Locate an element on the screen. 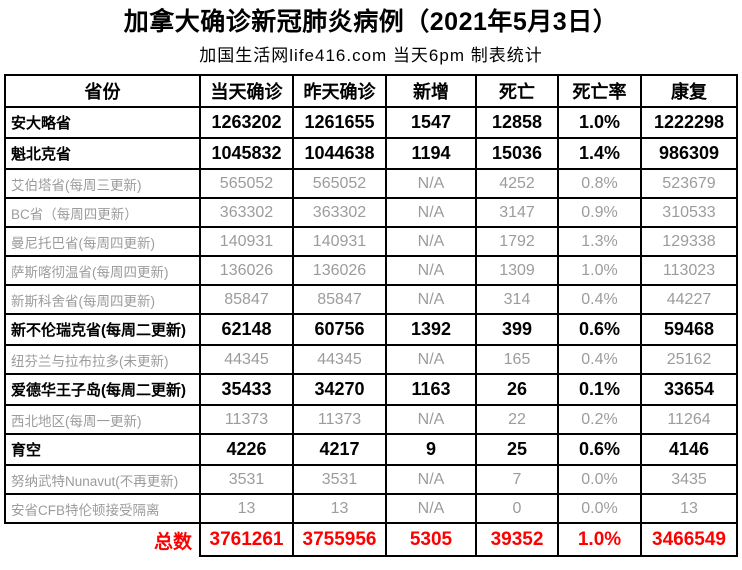 This screenshot has height=570, width=742. today-cell: 3761261 is located at coordinates (246, 539).